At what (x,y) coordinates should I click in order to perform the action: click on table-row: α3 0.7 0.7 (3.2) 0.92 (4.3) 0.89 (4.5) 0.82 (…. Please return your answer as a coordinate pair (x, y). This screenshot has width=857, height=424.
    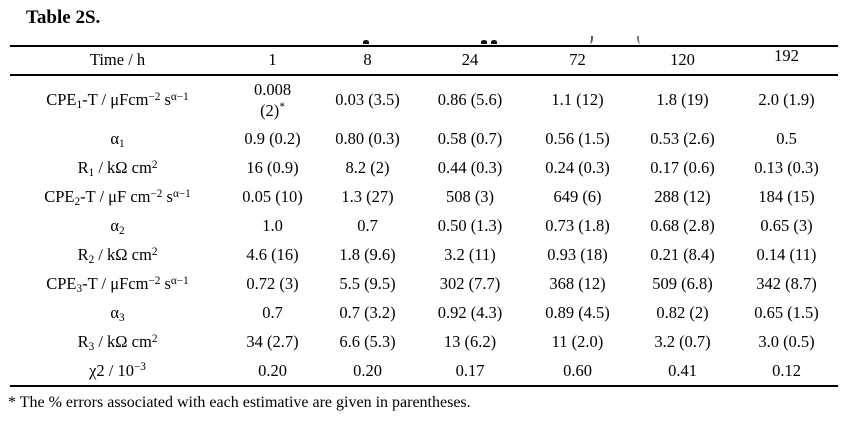
    Looking at the image, I should click on (424, 313).